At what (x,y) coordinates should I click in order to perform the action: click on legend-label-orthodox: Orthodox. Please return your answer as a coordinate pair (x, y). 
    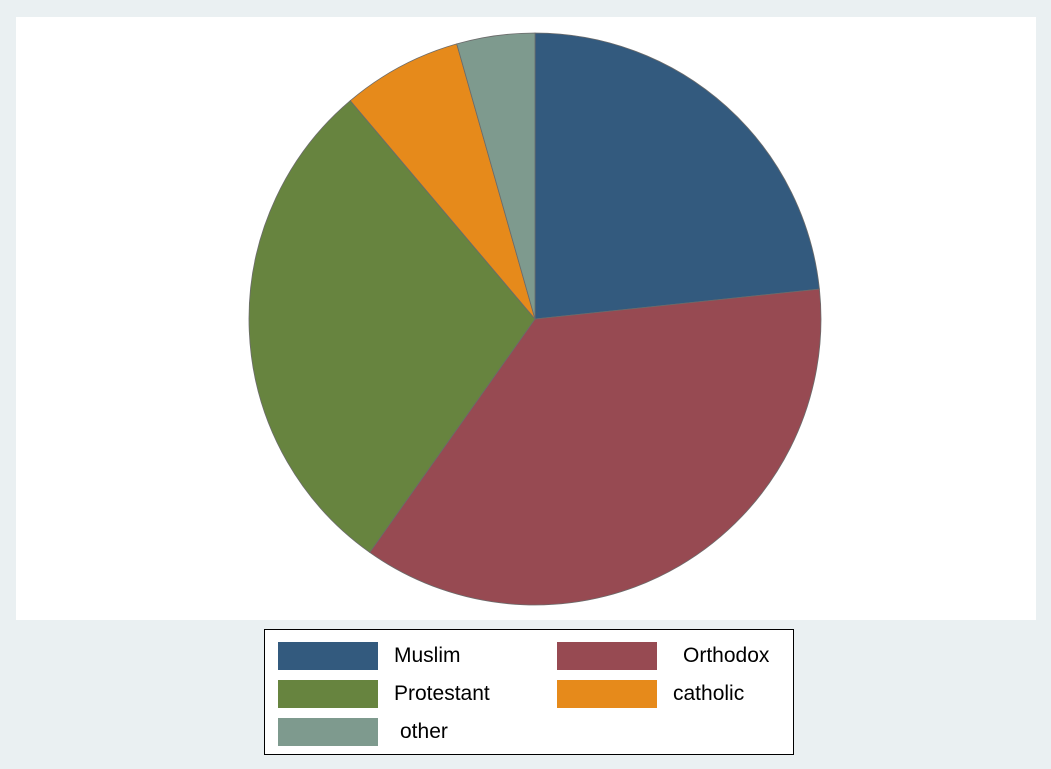
    Looking at the image, I should click on (726, 655).